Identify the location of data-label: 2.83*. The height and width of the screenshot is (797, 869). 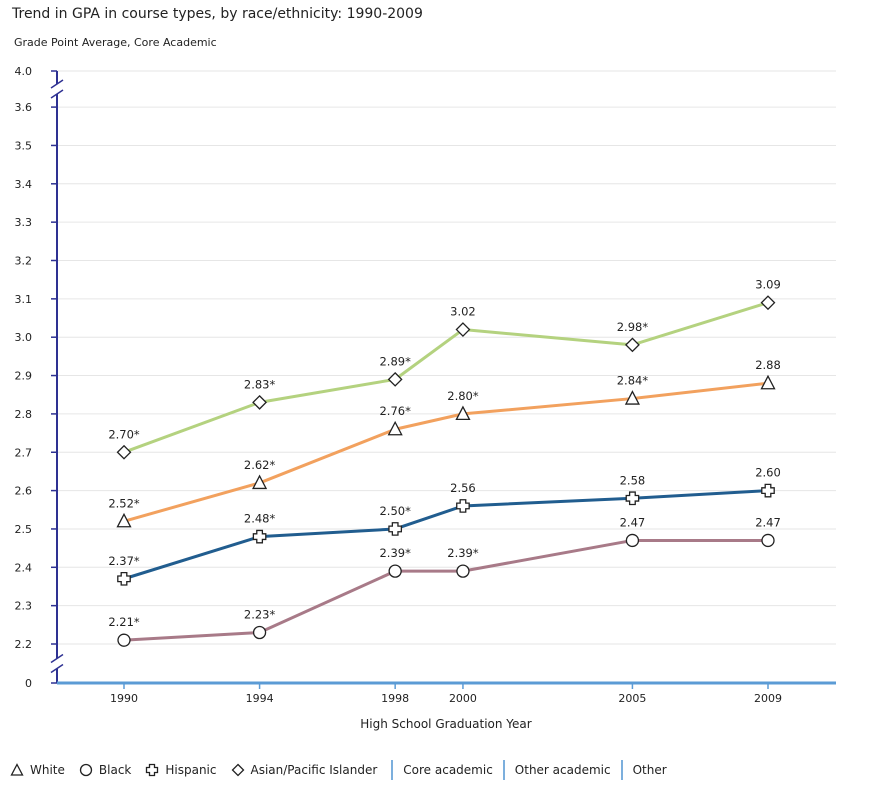
(260, 384).